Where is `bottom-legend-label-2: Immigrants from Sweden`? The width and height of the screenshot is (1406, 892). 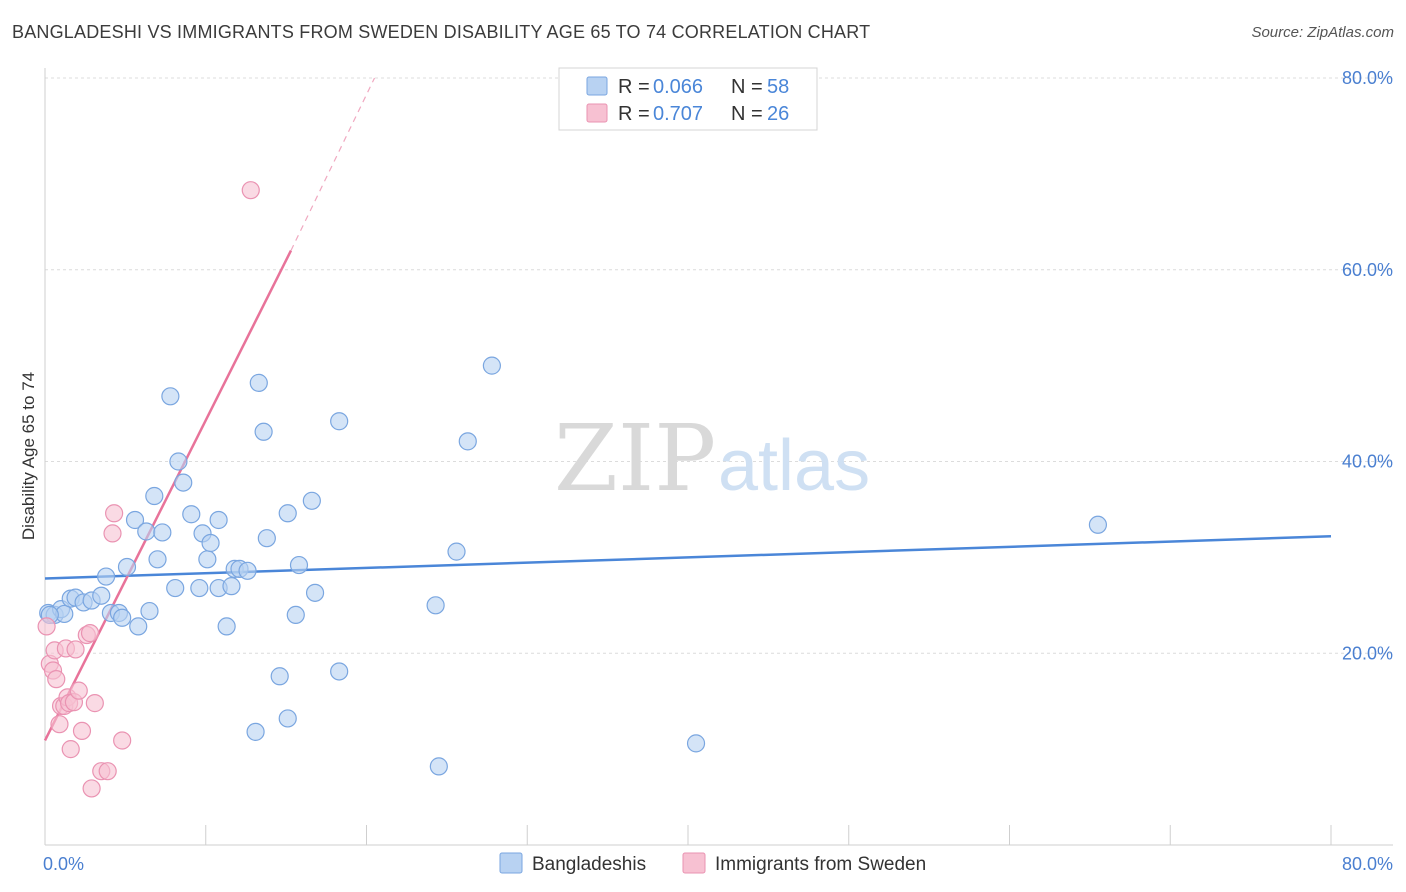 bottom-legend-label-2: Immigrants from Sweden is located at coordinates (820, 864).